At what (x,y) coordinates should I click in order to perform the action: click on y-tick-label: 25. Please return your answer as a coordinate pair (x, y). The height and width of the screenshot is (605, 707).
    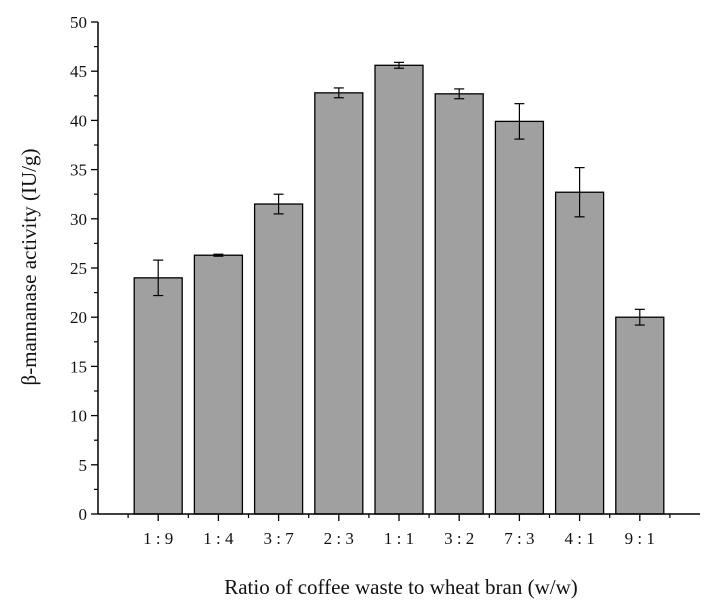
    Looking at the image, I should click on (78, 268).